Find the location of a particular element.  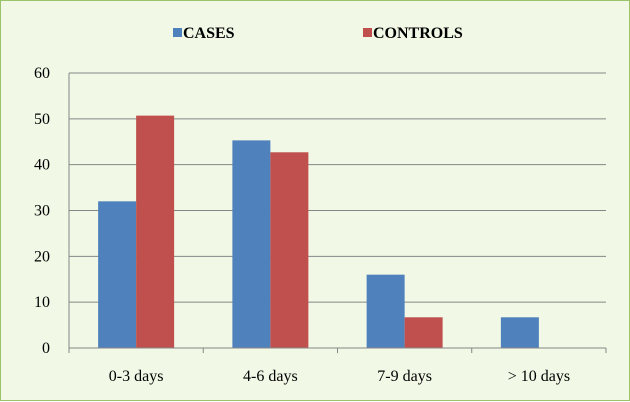

y-tick-label: 30 is located at coordinates (42, 211).